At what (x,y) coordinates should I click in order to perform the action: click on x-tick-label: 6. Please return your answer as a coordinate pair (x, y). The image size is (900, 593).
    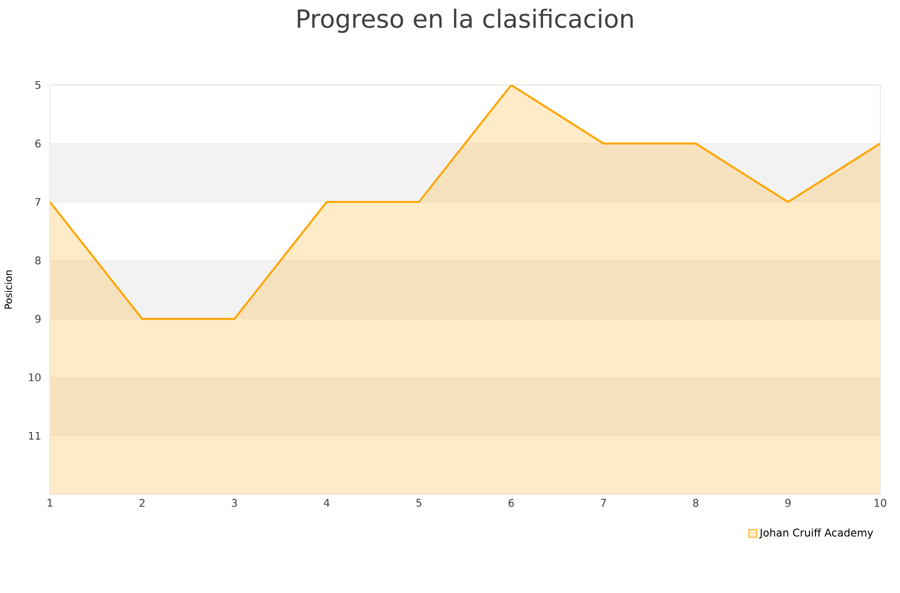
    Looking at the image, I should click on (511, 502).